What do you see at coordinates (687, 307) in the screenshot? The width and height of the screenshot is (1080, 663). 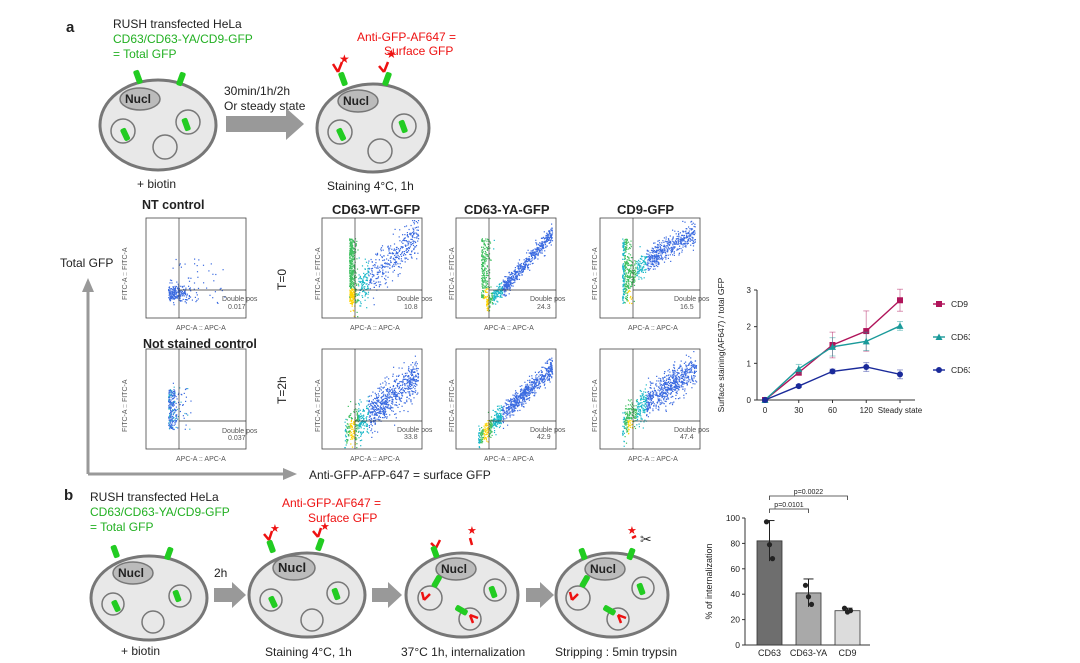 I see `gate-value-cd9-t0: 16.5` at bounding box center [687, 307].